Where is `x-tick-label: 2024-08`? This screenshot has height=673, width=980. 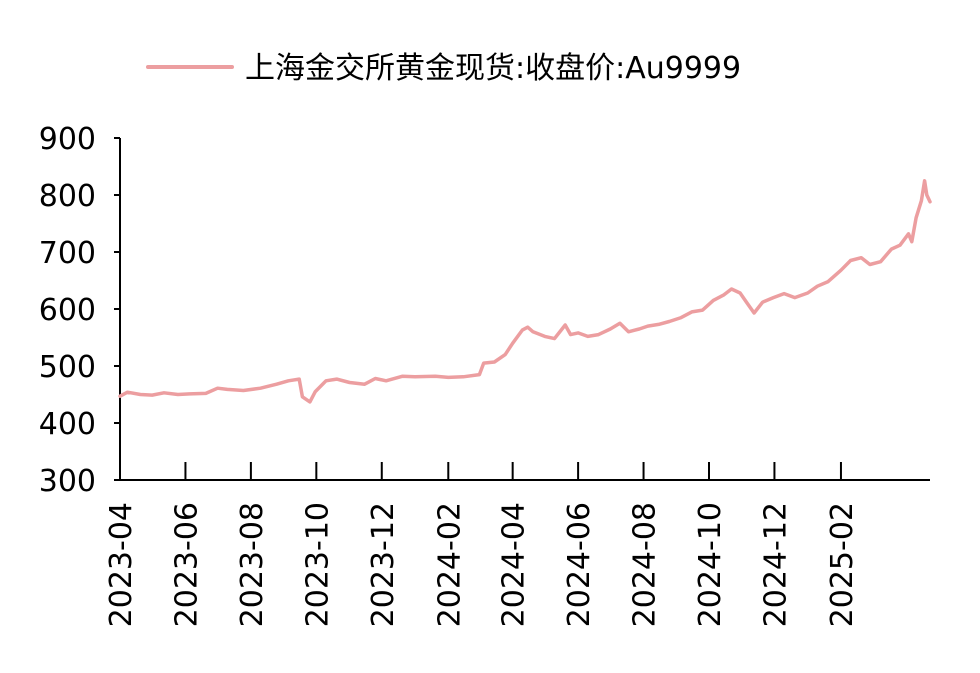
x-tick-label: 2024-08 is located at coordinates (645, 564).